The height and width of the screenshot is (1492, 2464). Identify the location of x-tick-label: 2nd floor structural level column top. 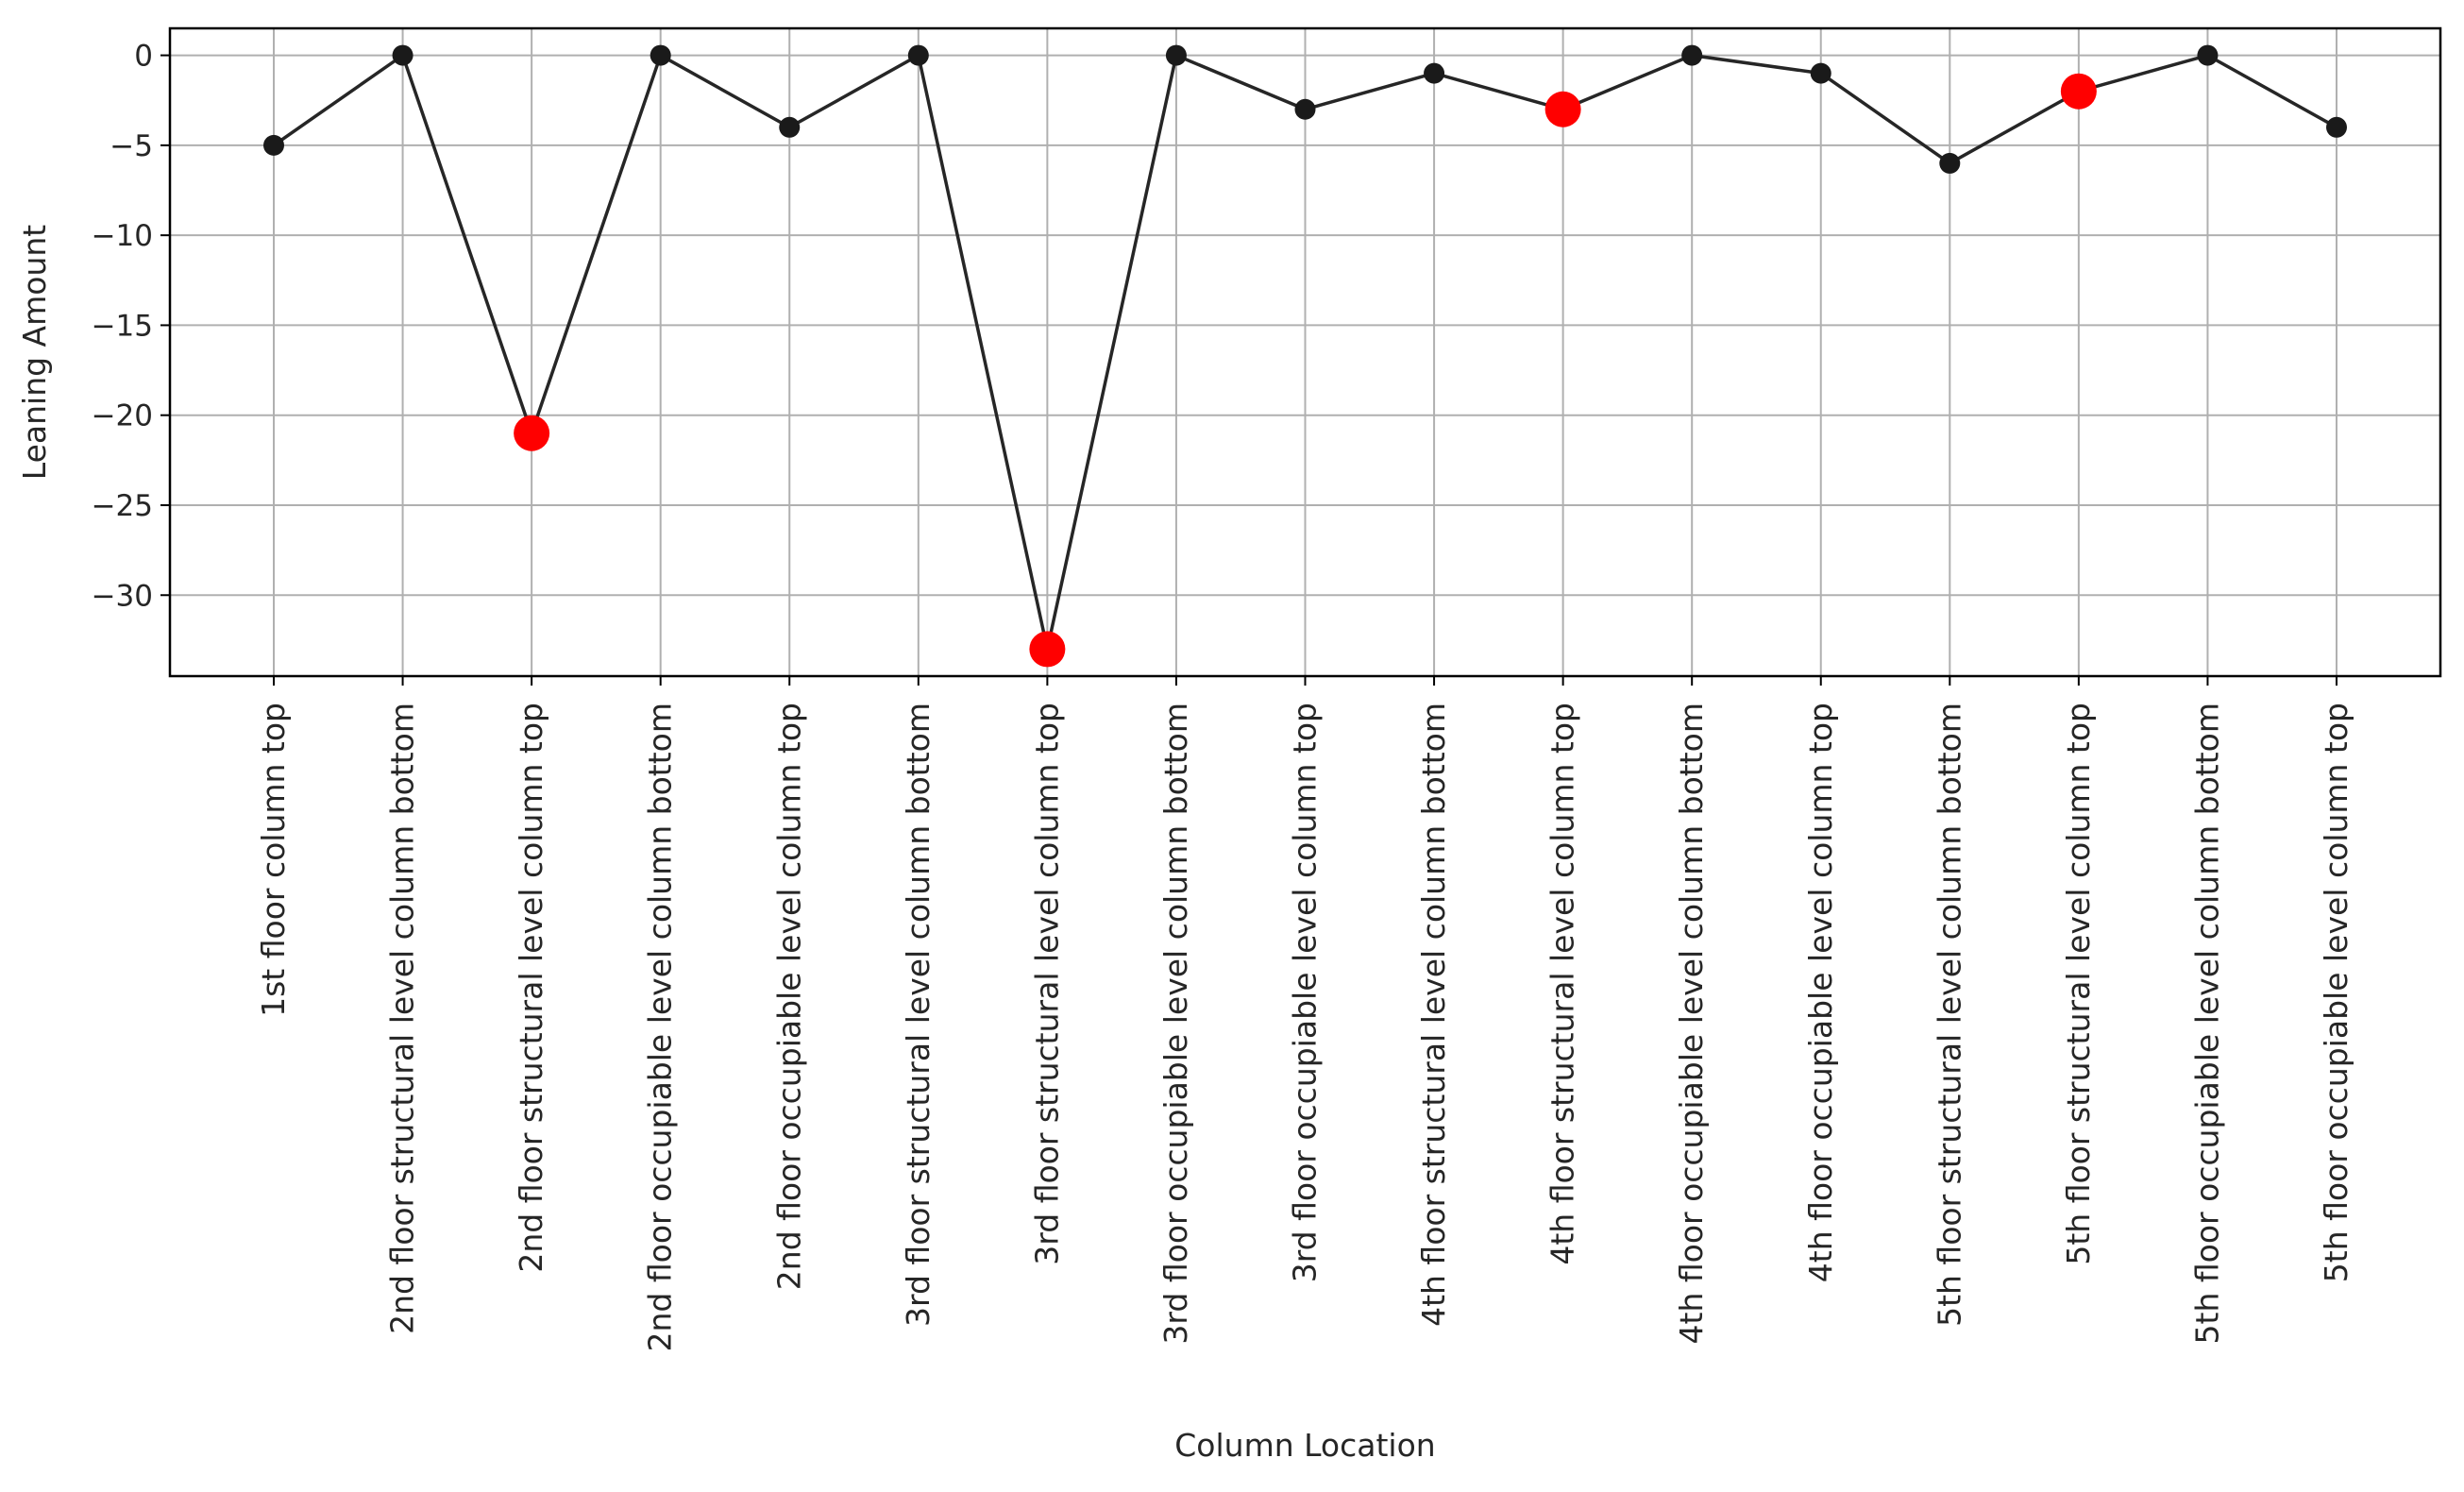
(531, 988).